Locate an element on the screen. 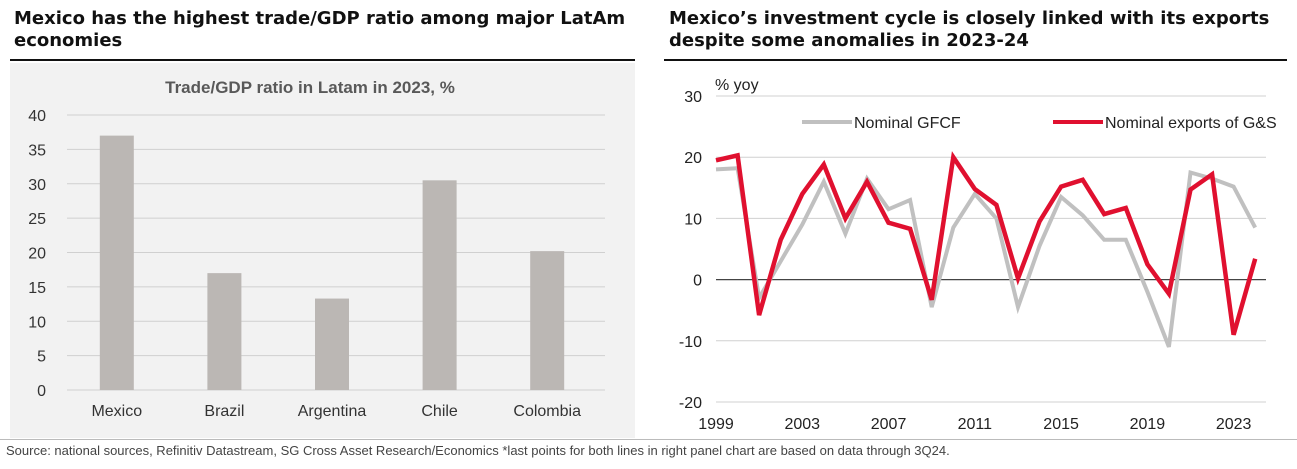  bar-xtick-label: Brazil is located at coordinates (224, 411).